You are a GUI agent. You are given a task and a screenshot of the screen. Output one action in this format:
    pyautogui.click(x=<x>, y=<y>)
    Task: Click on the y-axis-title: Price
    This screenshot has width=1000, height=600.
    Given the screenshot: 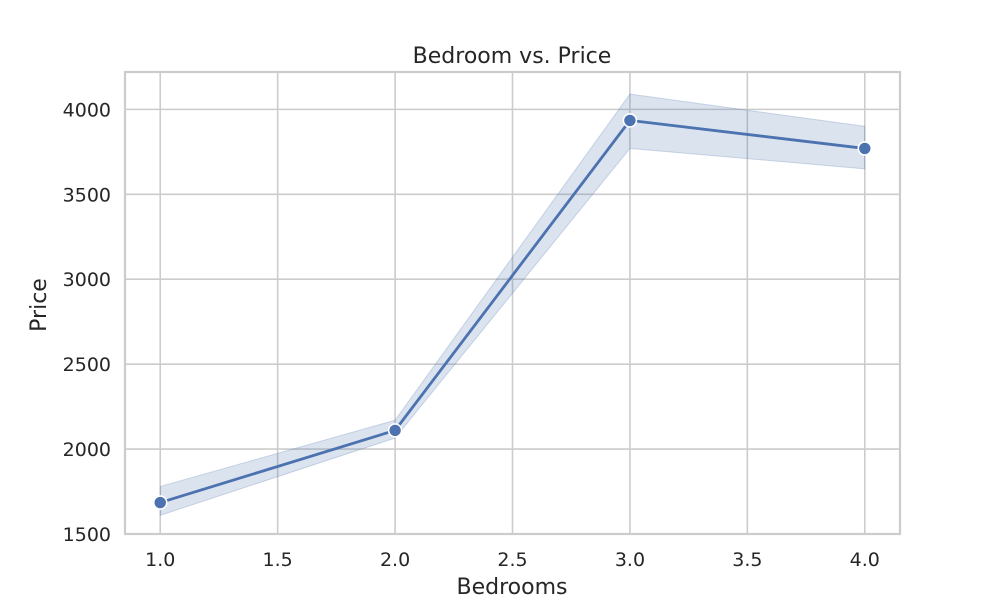 What is the action you would take?
    pyautogui.click(x=39, y=305)
    